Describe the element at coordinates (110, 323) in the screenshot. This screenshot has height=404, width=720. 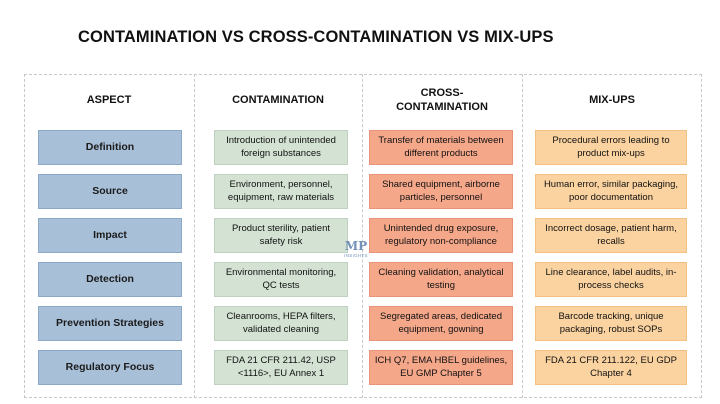
I see `aspect-cell: Prevention Strategies` at that location.